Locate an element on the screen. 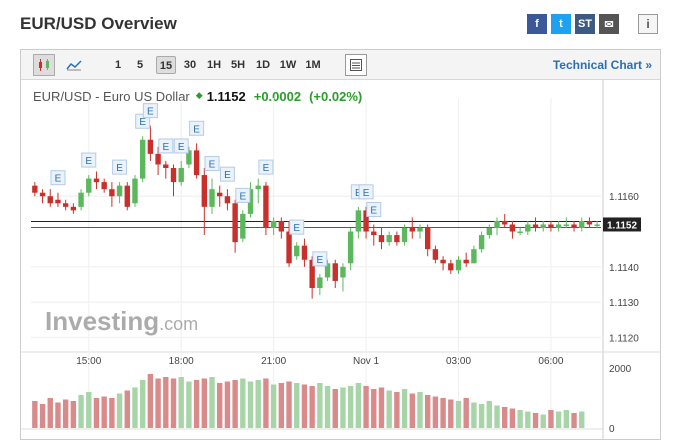  investing-watermark: Investing.com is located at coordinates (121, 321).